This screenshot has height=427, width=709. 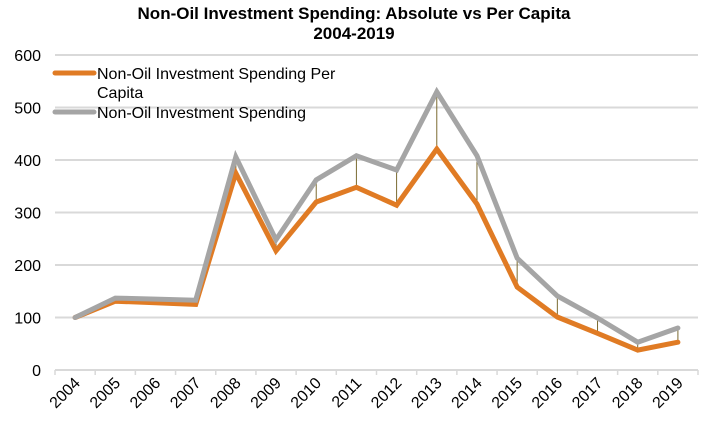 I want to click on y-tick-label: 600, so click(x=27, y=56).